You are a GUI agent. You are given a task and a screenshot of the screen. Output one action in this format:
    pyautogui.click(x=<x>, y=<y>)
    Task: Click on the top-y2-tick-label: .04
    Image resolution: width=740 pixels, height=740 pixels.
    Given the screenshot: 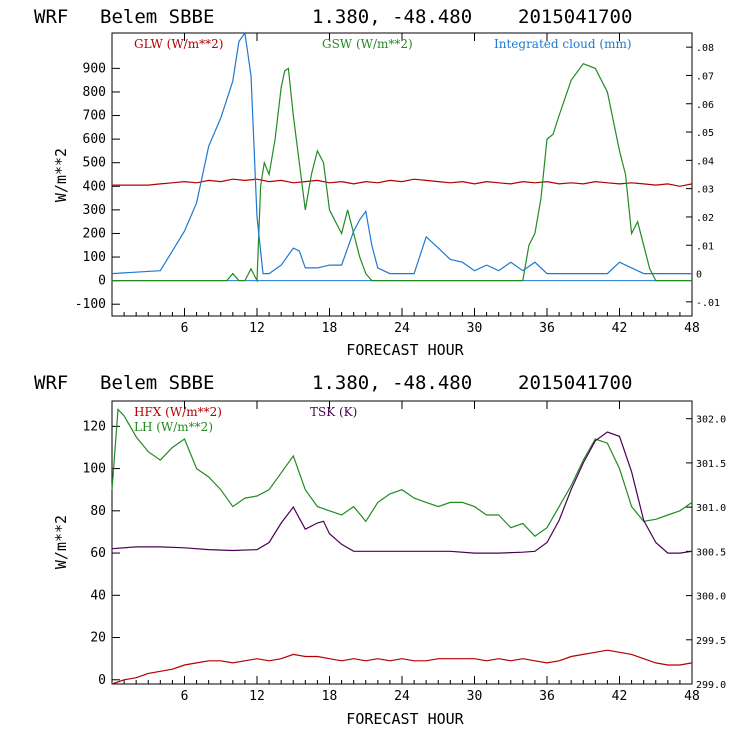 What is the action you would take?
    pyautogui.click(x=705, y=161)
    